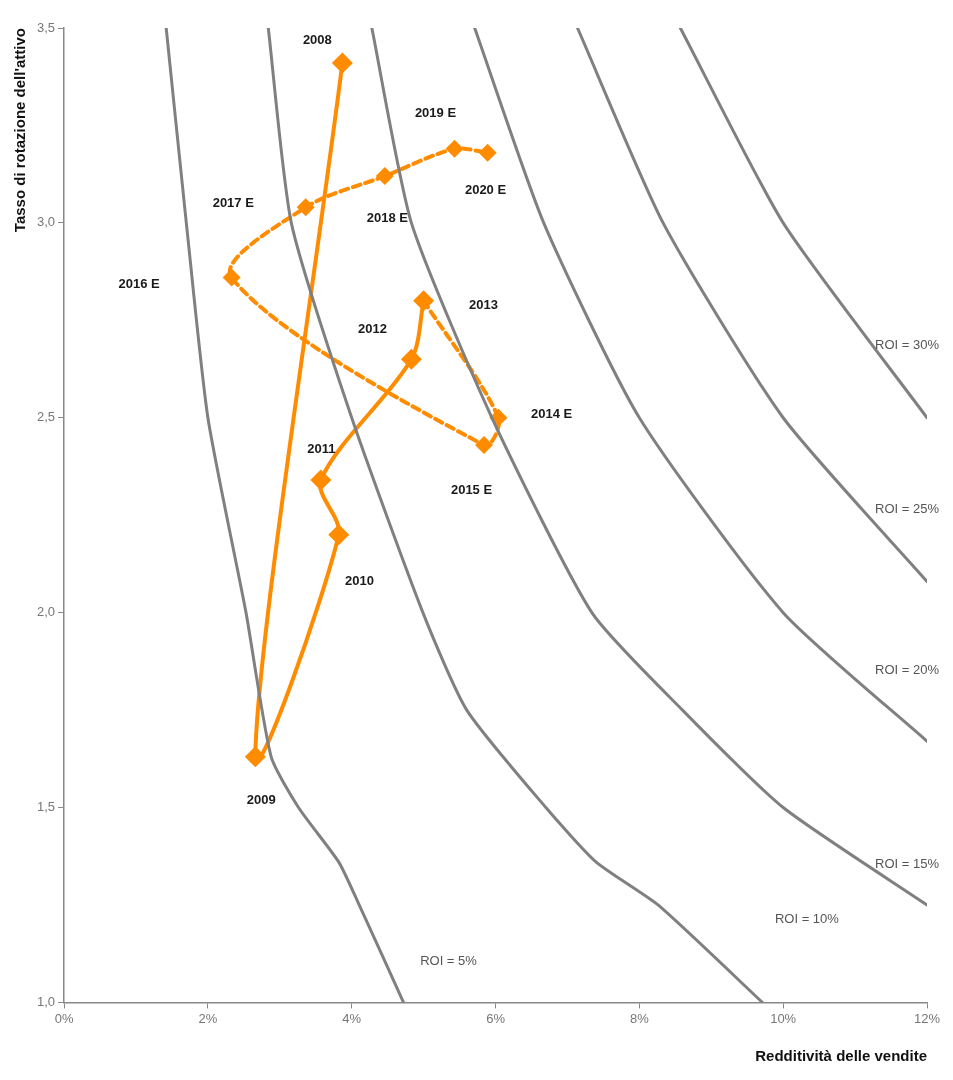 The image size is (953, 1080). What do you see at coordinates (46, 417) in the screenshot?
I see `y-tick-label: 2,5` at bounding box center [46, 417].